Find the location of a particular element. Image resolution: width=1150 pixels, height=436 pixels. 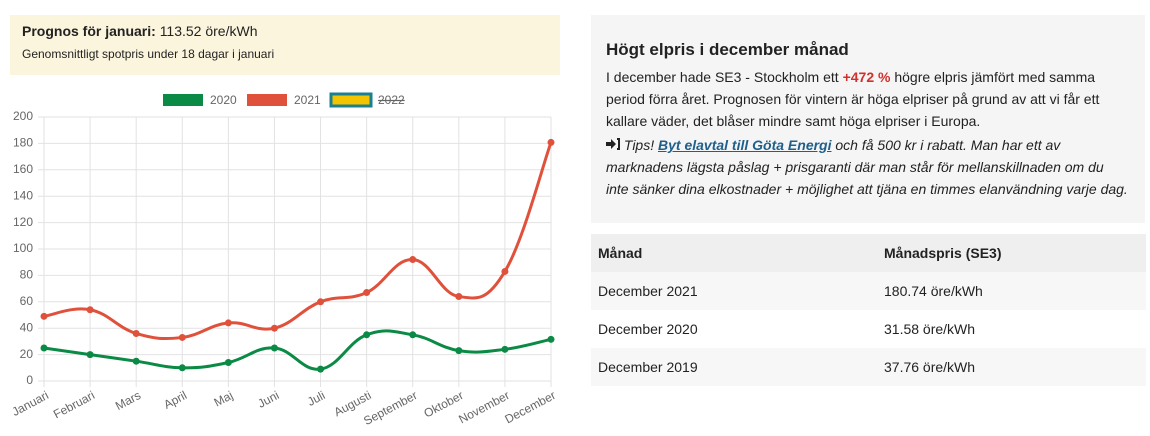

row: December 2019 37.76 öre/kWh is located at coordinates (868, 367).